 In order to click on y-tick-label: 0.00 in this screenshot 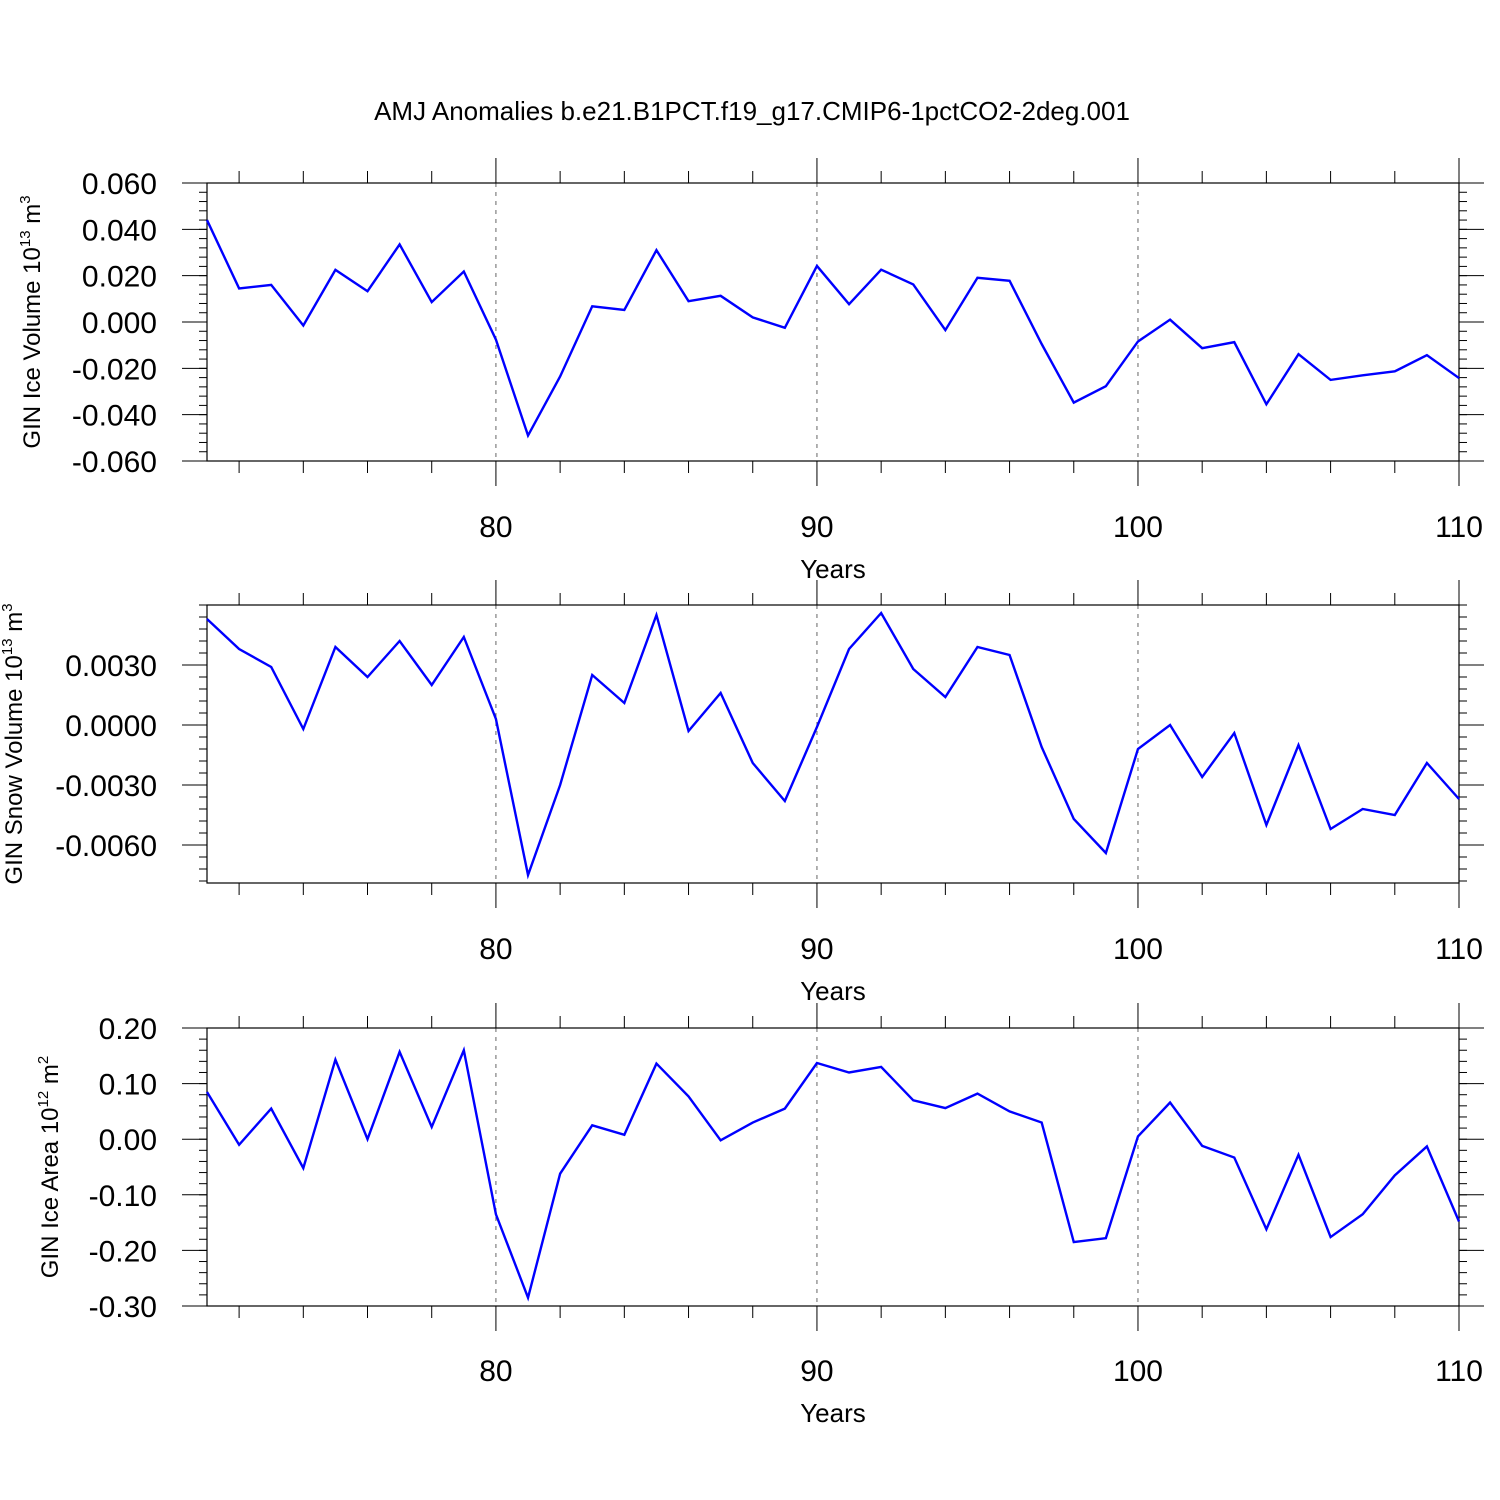, I will do `click(128, 1140)`.